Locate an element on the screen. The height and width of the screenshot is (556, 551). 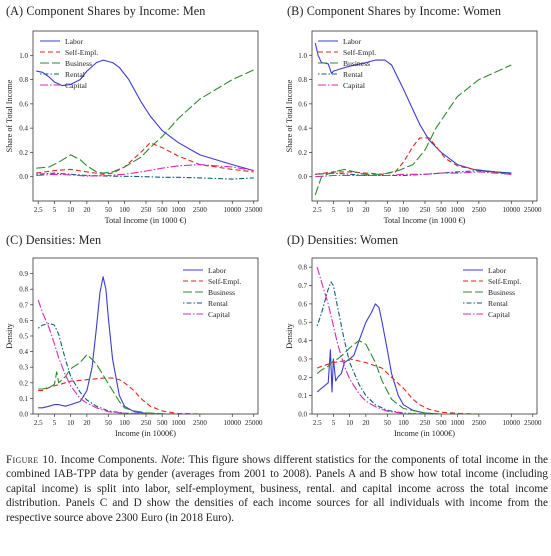
y-tick-label: 0.9 is located at coordinates (23, 274).